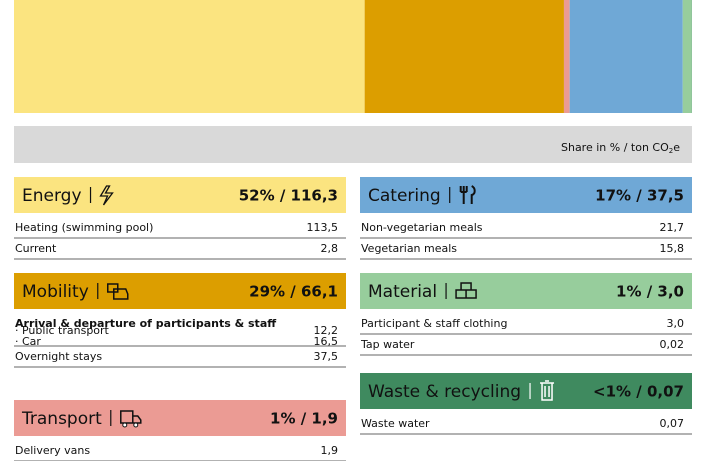 Image resolution: width=705 pixels, height=461 pixels. I want to click on card-title: Transport, so click(61, 419).